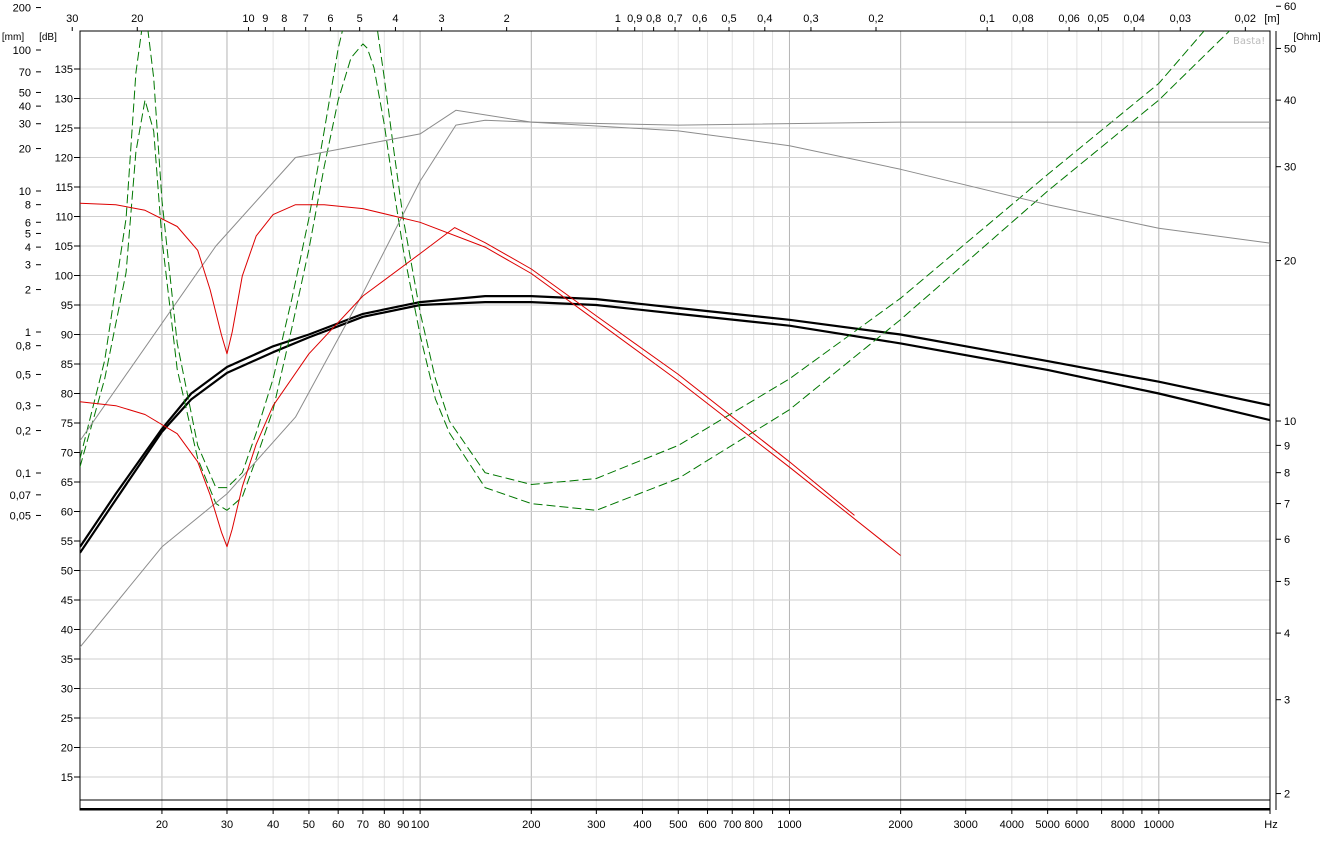 The image size is (1325, 845). What do you see at coordinates (1290, 49) in the screenshot?
I see `ohm-tick-label: 50` at bounding box center [1290, 49].